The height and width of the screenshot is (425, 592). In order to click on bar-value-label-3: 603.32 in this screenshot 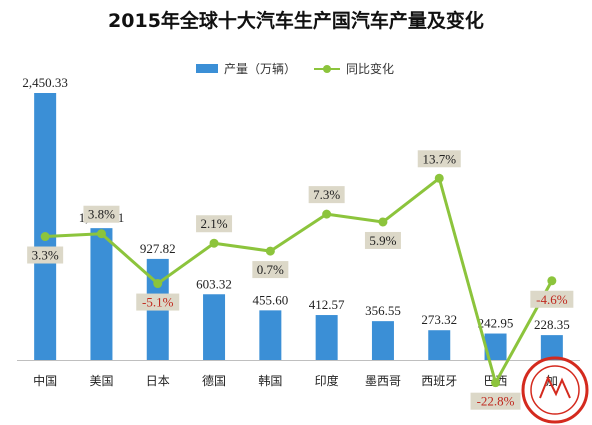, I will do `click(214, 283)`.